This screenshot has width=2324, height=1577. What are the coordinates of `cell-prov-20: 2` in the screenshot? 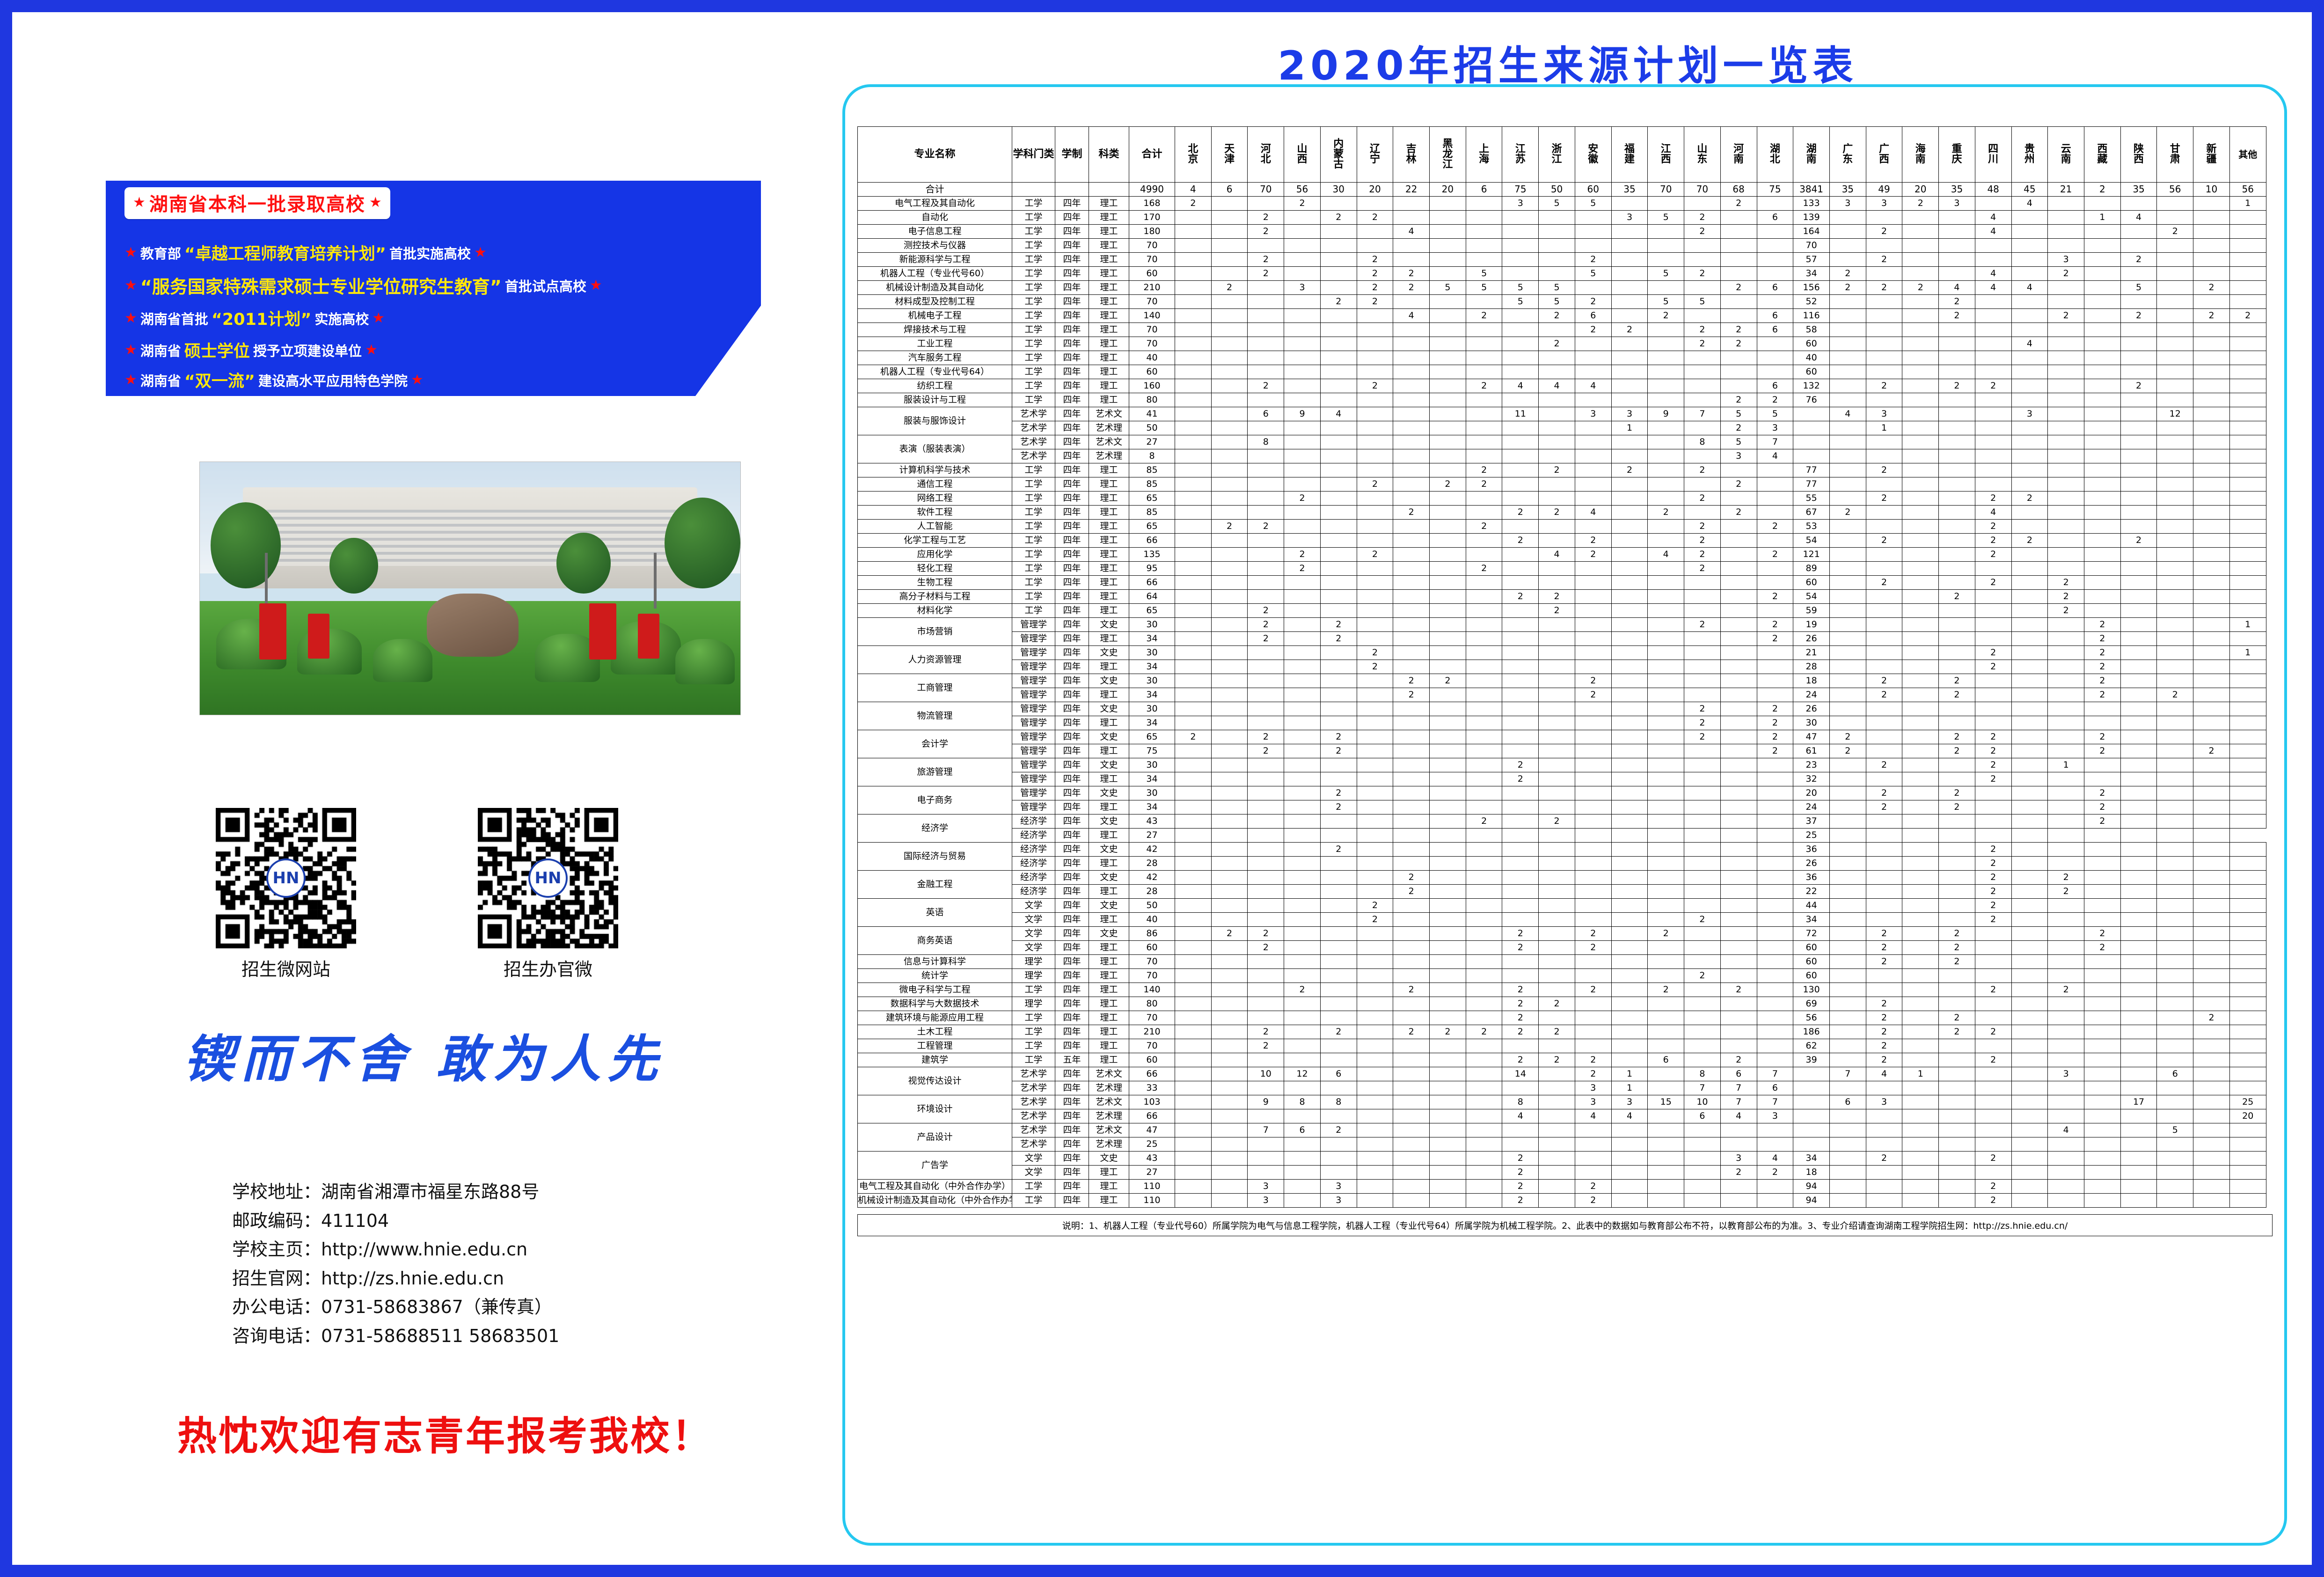 It's located at (1920, 287).